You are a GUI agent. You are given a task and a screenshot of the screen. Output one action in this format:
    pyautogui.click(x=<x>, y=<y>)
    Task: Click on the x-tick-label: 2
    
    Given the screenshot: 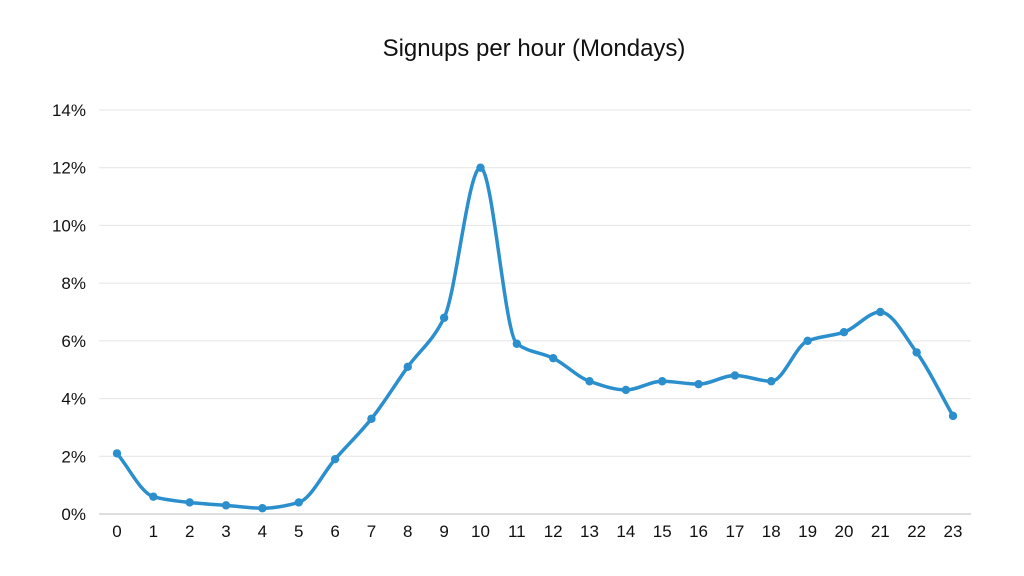 What is the action you would take?
    pyautogui.click(x=189, y=531)
    